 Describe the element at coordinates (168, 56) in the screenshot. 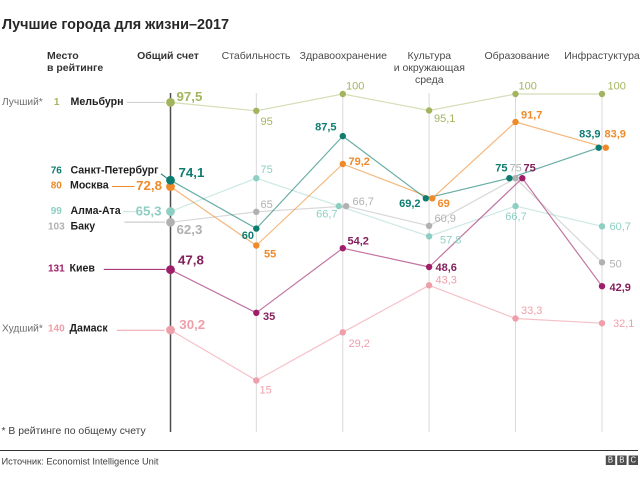

I see `svg-text: Общий счет` at that location.